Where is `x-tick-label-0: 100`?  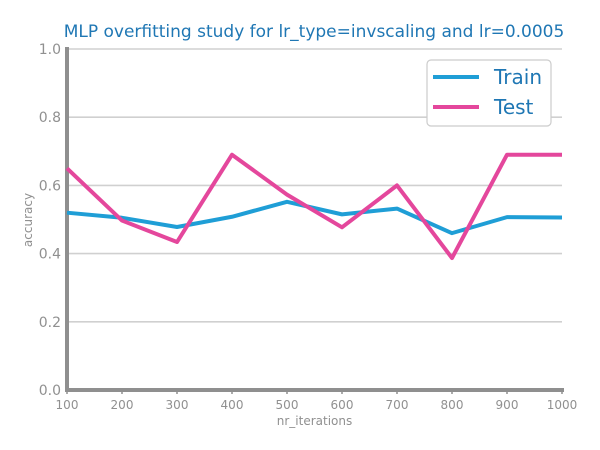 x-tick-label-0: 100 is located at coordinates (67, 405).